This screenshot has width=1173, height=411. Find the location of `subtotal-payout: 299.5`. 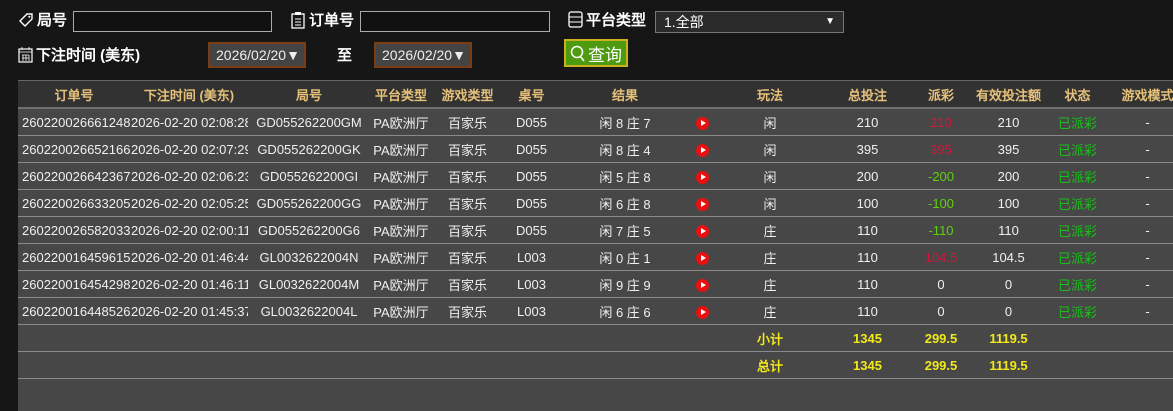

subtotal-payout: 299.5 is located at coordinates (941, 338).